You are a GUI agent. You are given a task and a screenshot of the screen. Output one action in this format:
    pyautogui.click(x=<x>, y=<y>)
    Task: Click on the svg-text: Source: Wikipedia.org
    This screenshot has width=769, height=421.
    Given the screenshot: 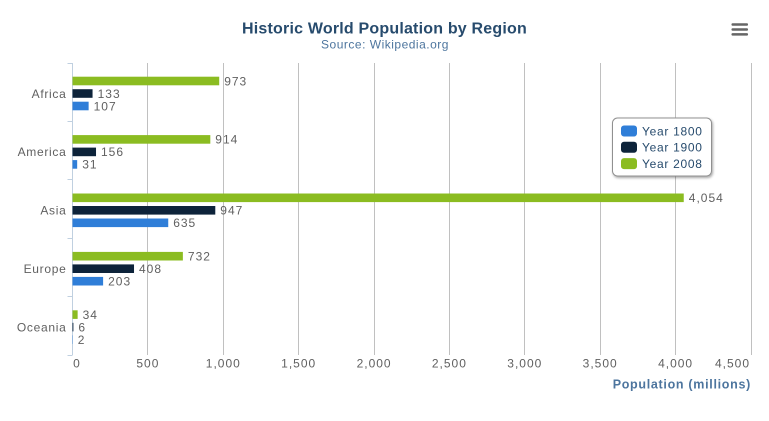 What is the action you would take?
    pyautogui.click(x=385, y=44)
    